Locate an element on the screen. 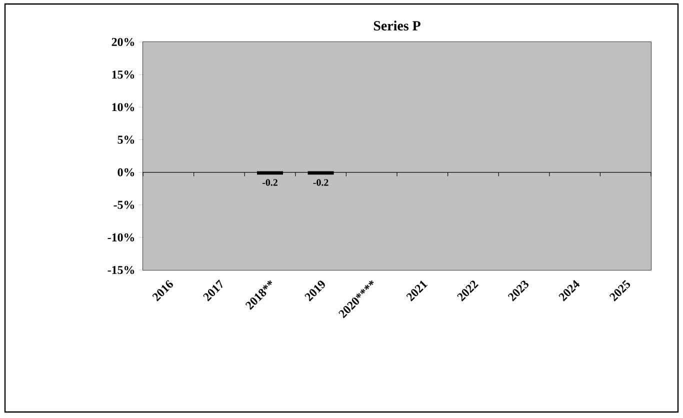 The height and width of the screenshot is (418, 683). y-tick-label: 5% is located at coordinates (126, 140).